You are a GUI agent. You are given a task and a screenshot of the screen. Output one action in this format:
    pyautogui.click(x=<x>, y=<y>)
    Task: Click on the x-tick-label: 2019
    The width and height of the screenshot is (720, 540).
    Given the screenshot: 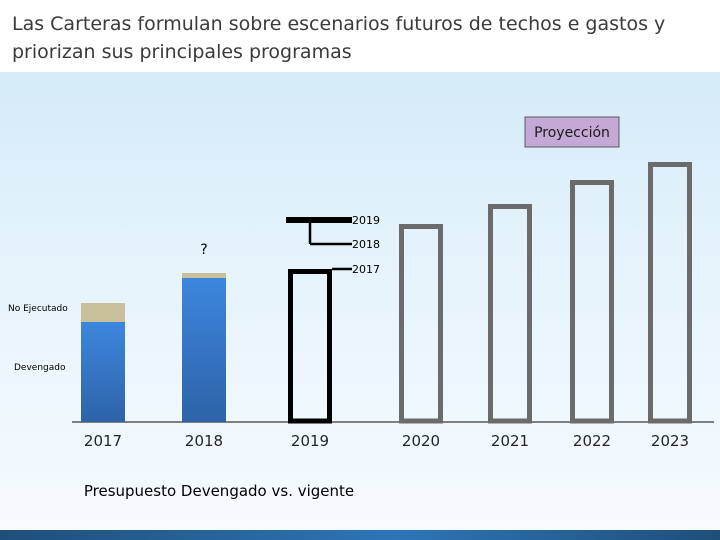 What is the action you would take?
    pyautogui.click(x=310, y=441)
    